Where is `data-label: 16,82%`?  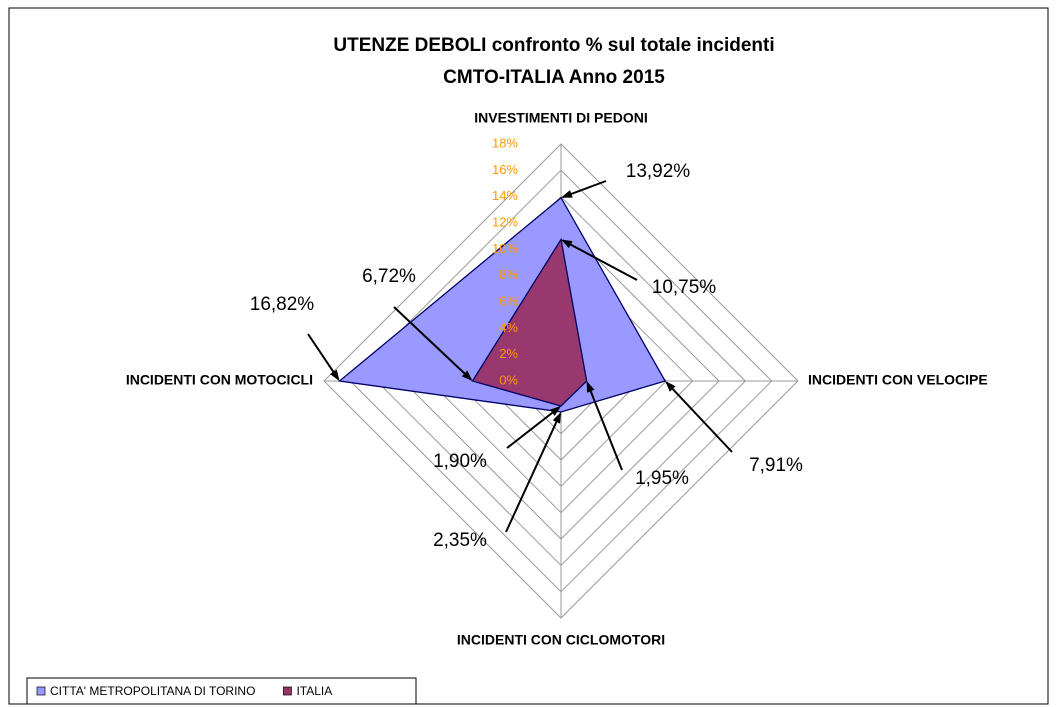 data-label: 16,82% is located at coordinates (282, 304).